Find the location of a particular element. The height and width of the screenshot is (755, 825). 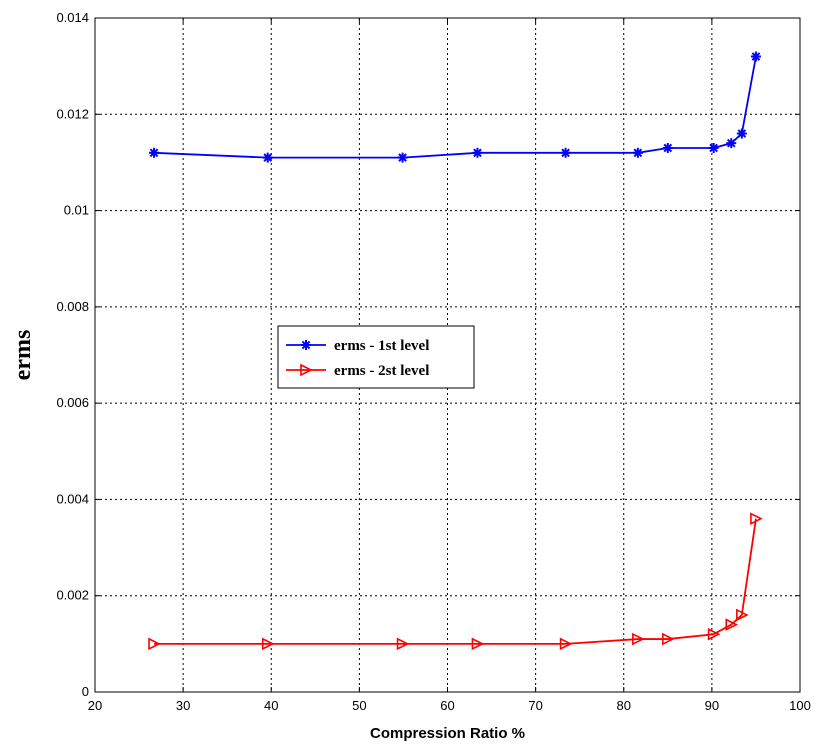

x-tick-label: 70 is located at coordinates (535, 705).